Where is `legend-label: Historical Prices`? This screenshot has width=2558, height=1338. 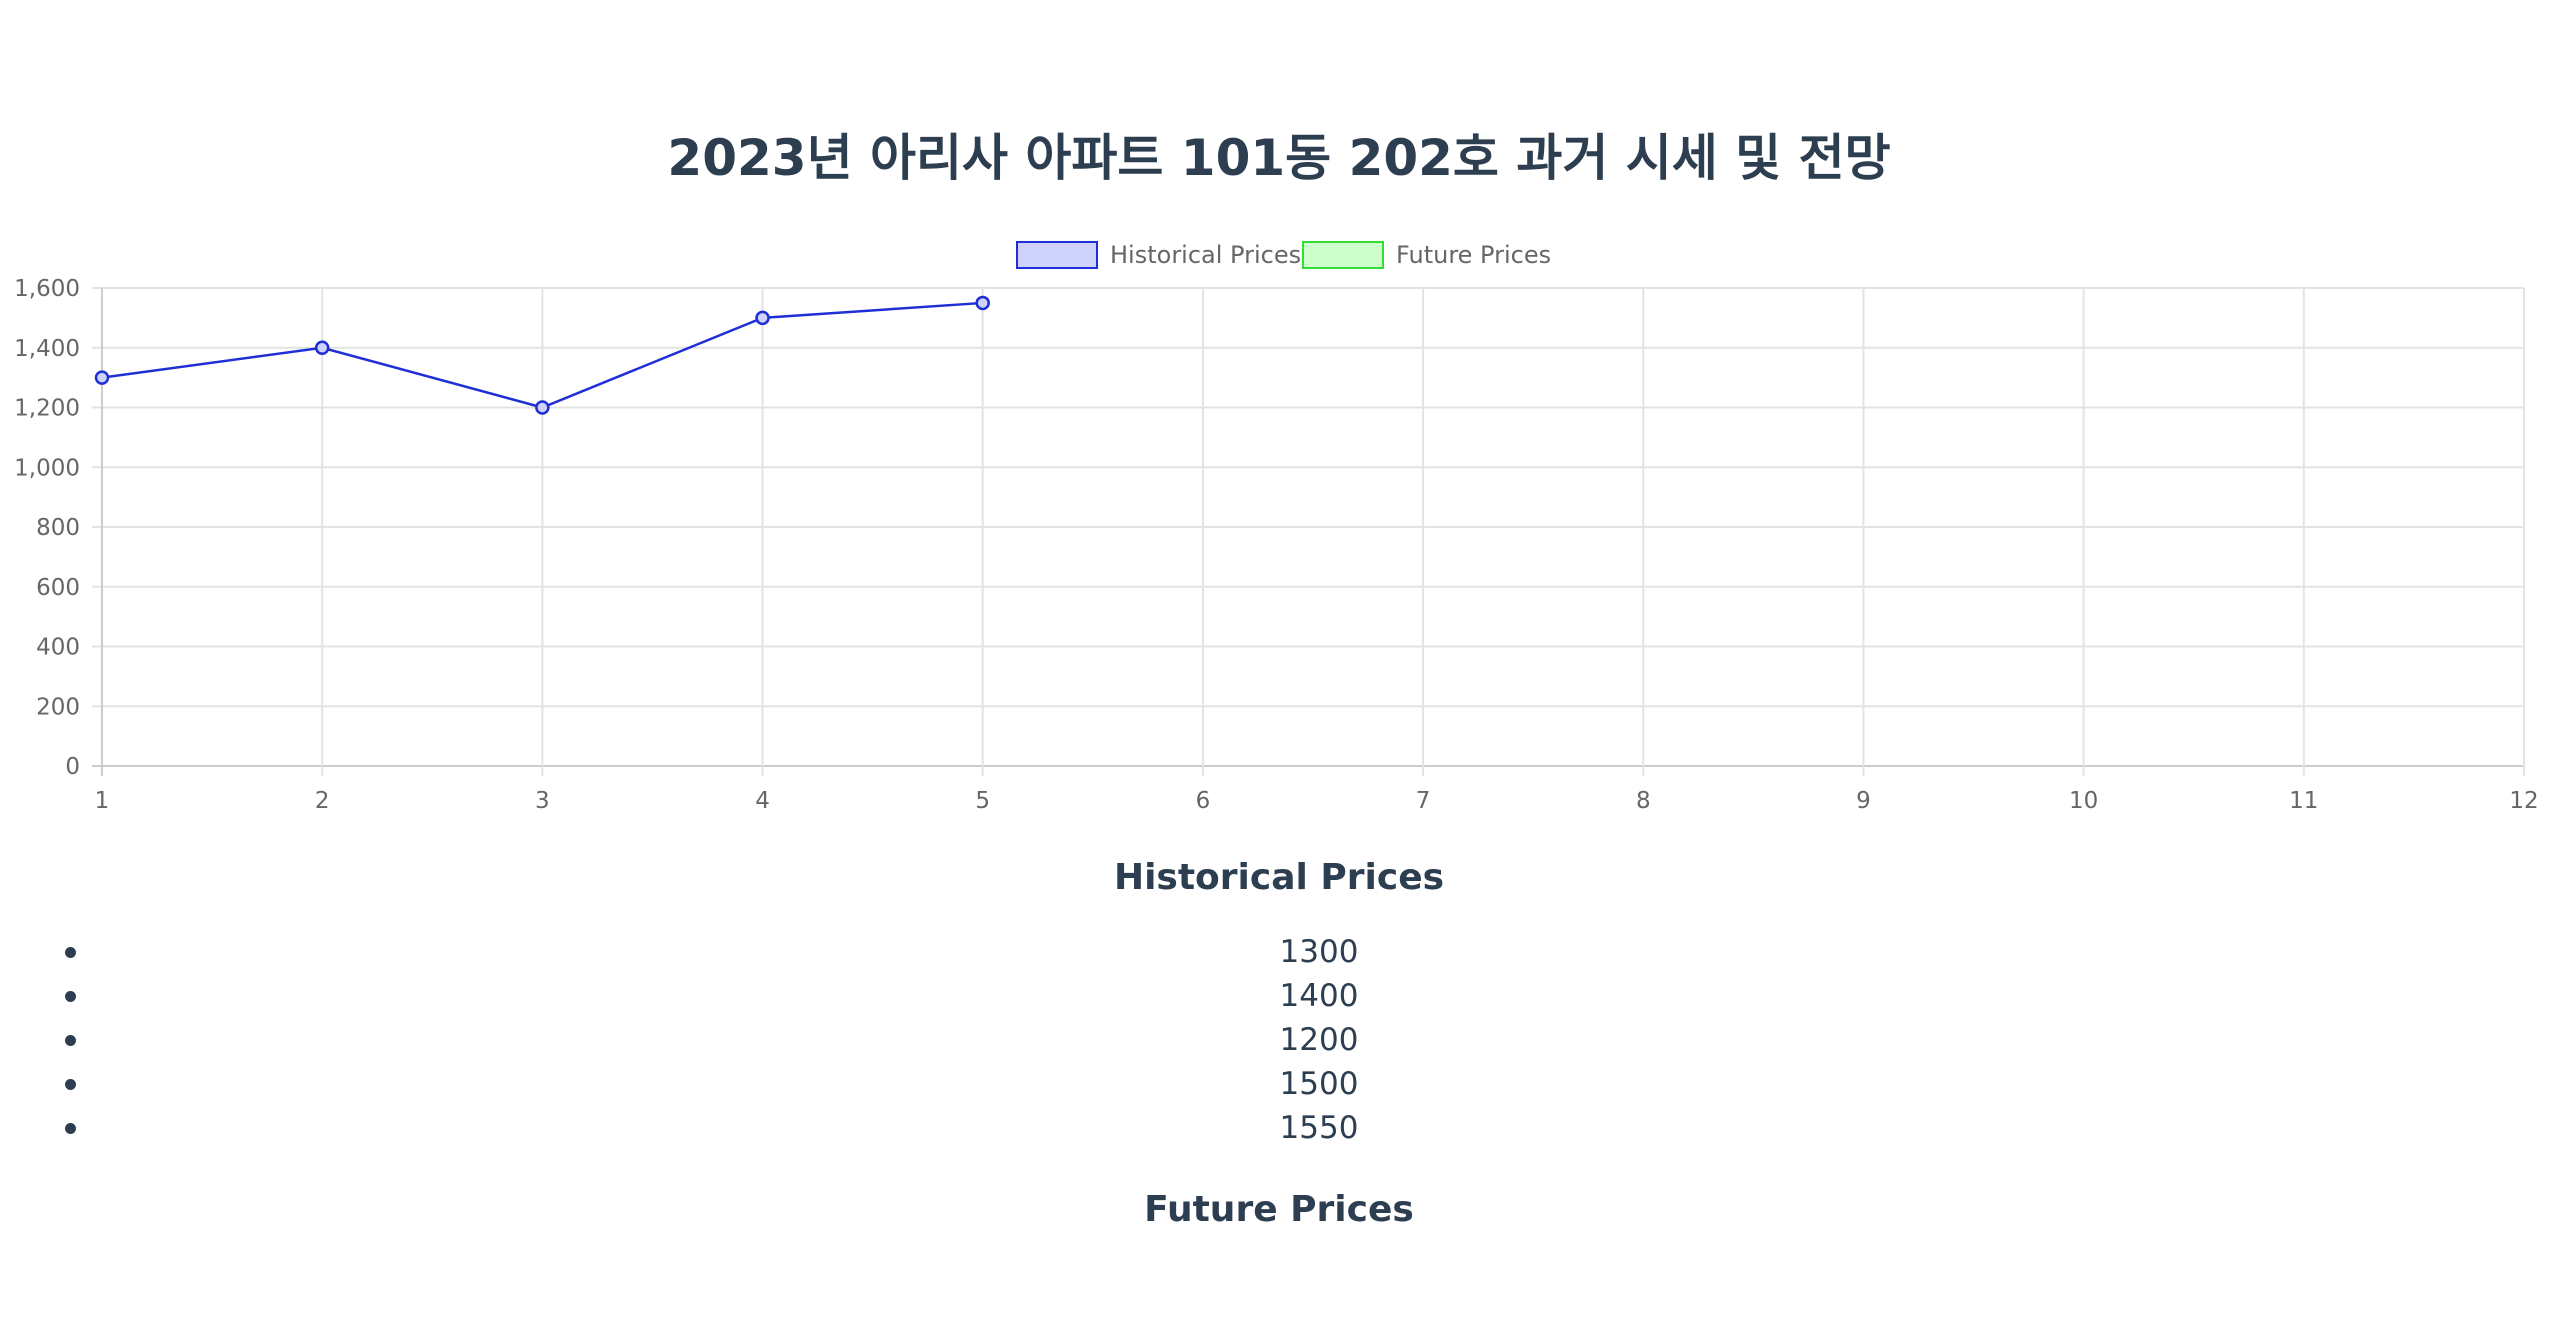 legend-label: Historical Prices is located at coordinates (1205, 255).